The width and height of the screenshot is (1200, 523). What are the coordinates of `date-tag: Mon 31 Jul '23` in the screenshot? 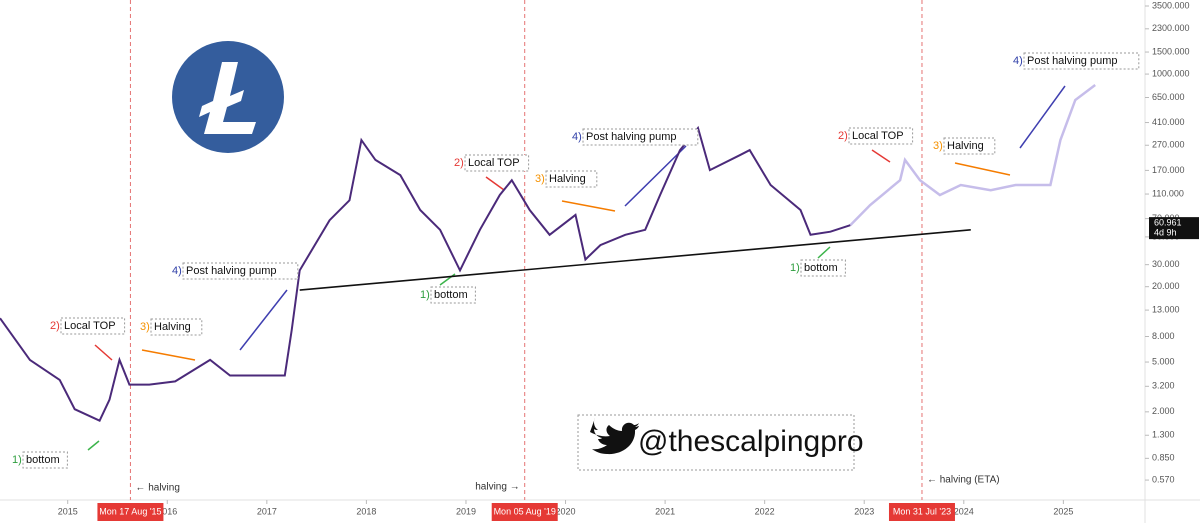 It's located at (922, 511).